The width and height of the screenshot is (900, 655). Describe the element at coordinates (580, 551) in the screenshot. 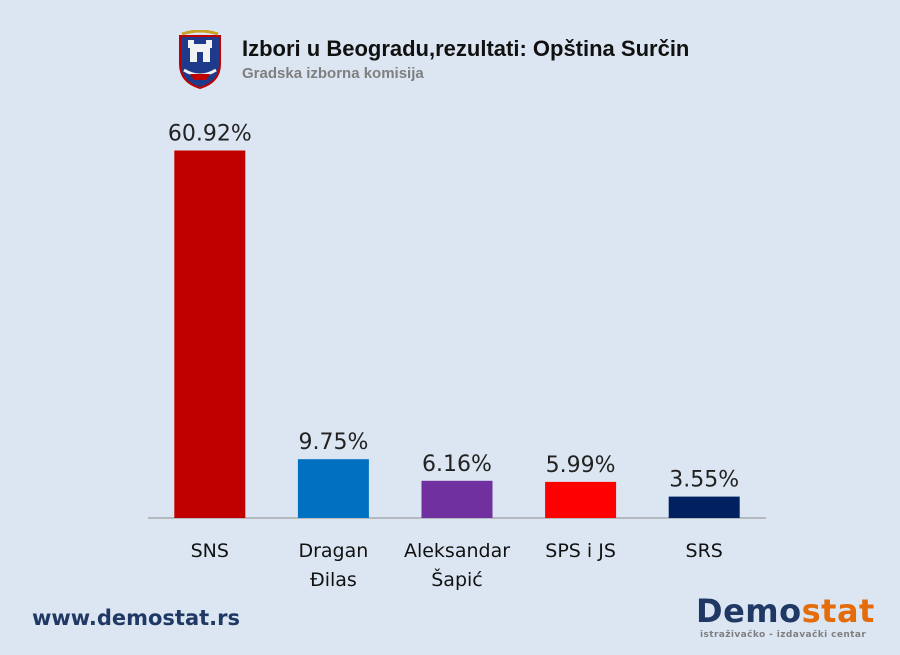

I see `category-label-3: SPS i JS` at that location.